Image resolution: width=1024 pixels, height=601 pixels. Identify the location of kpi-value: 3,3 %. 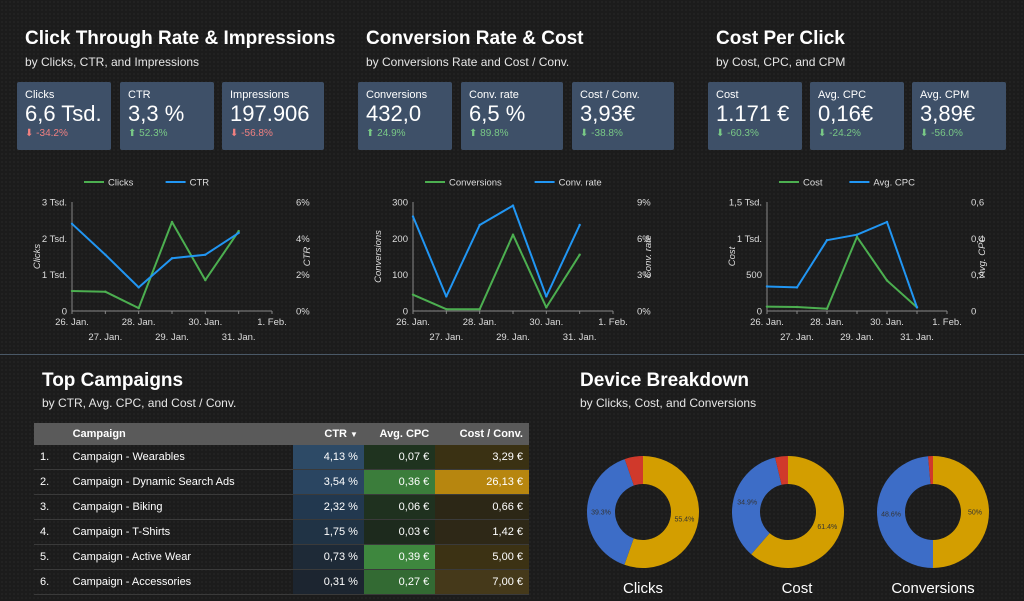
(156, 113).